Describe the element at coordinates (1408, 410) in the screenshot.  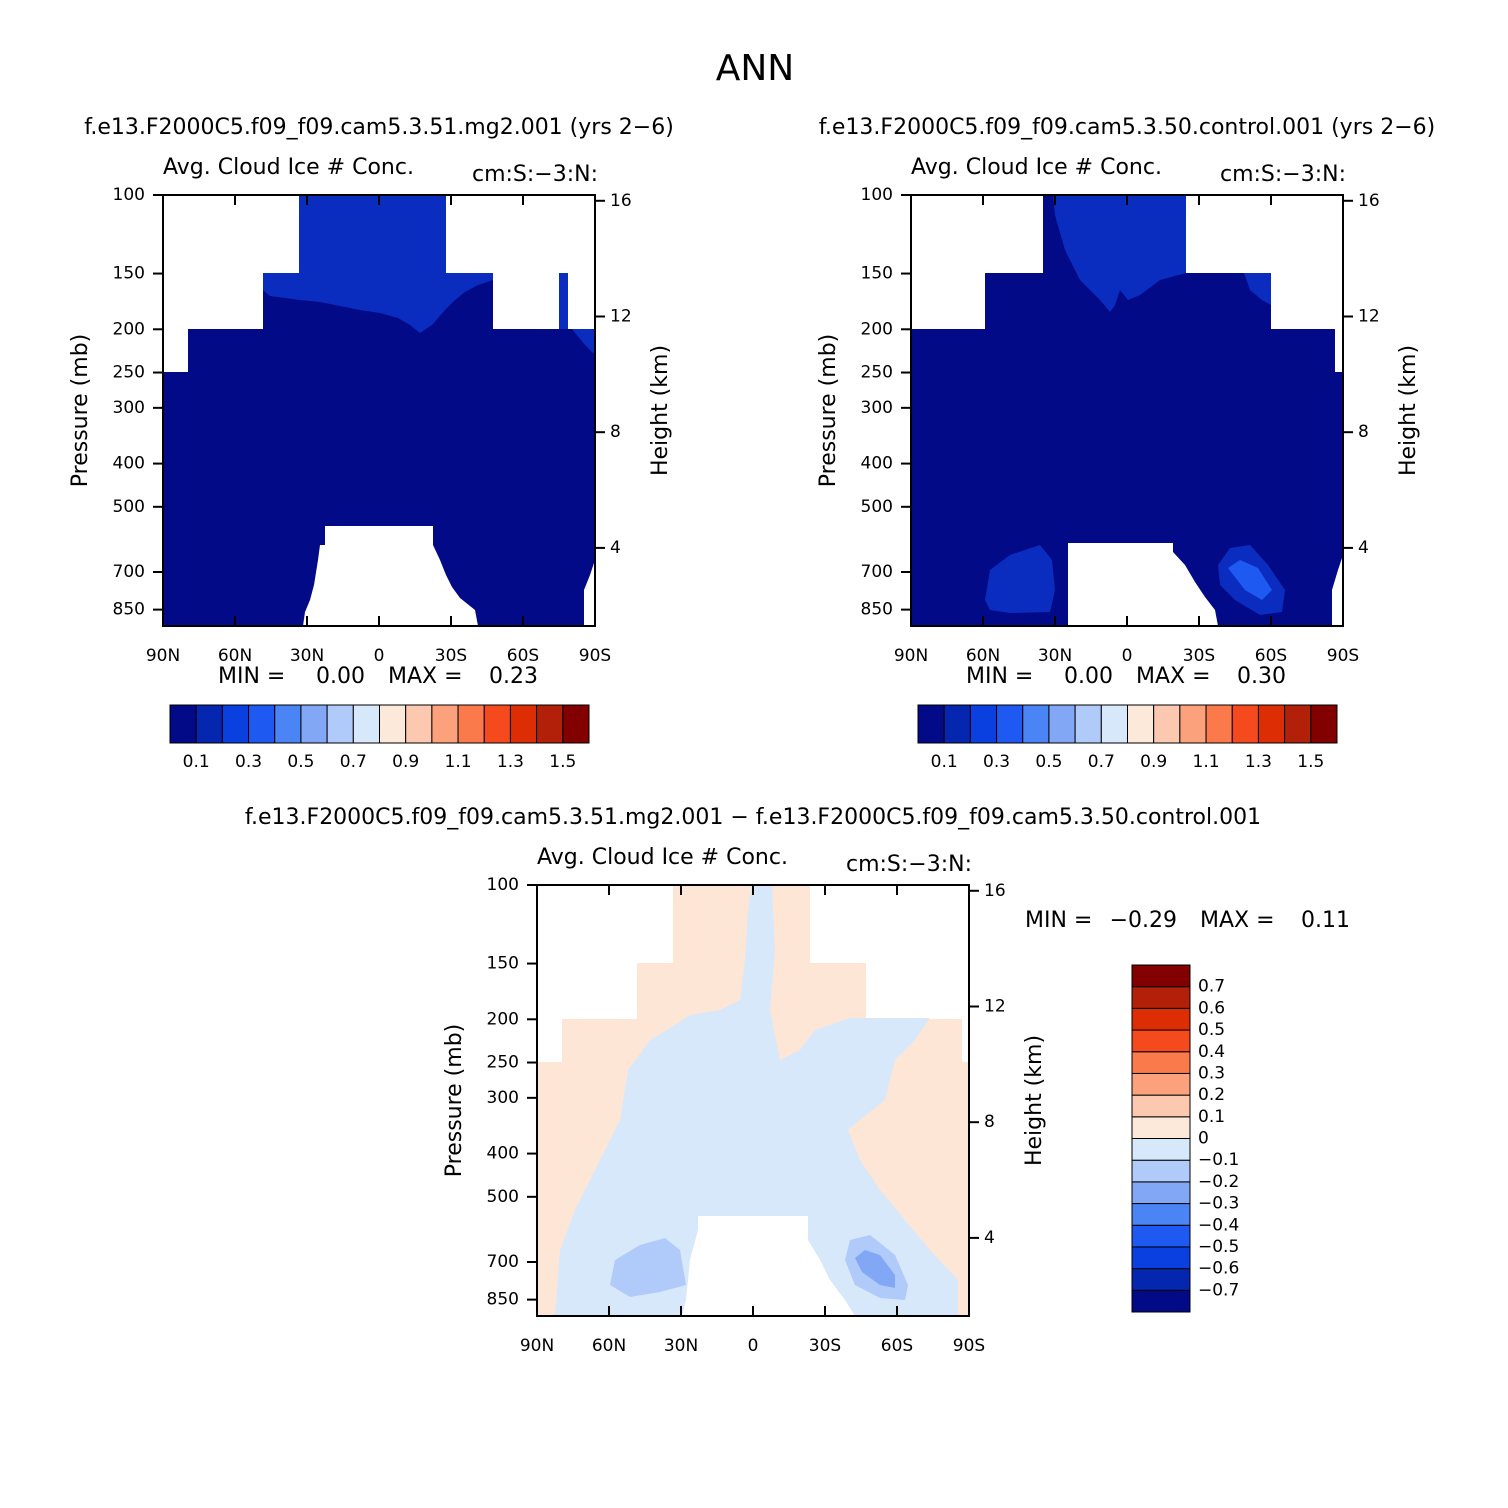
I see `y2-axis-label: Height (km)` at that location.